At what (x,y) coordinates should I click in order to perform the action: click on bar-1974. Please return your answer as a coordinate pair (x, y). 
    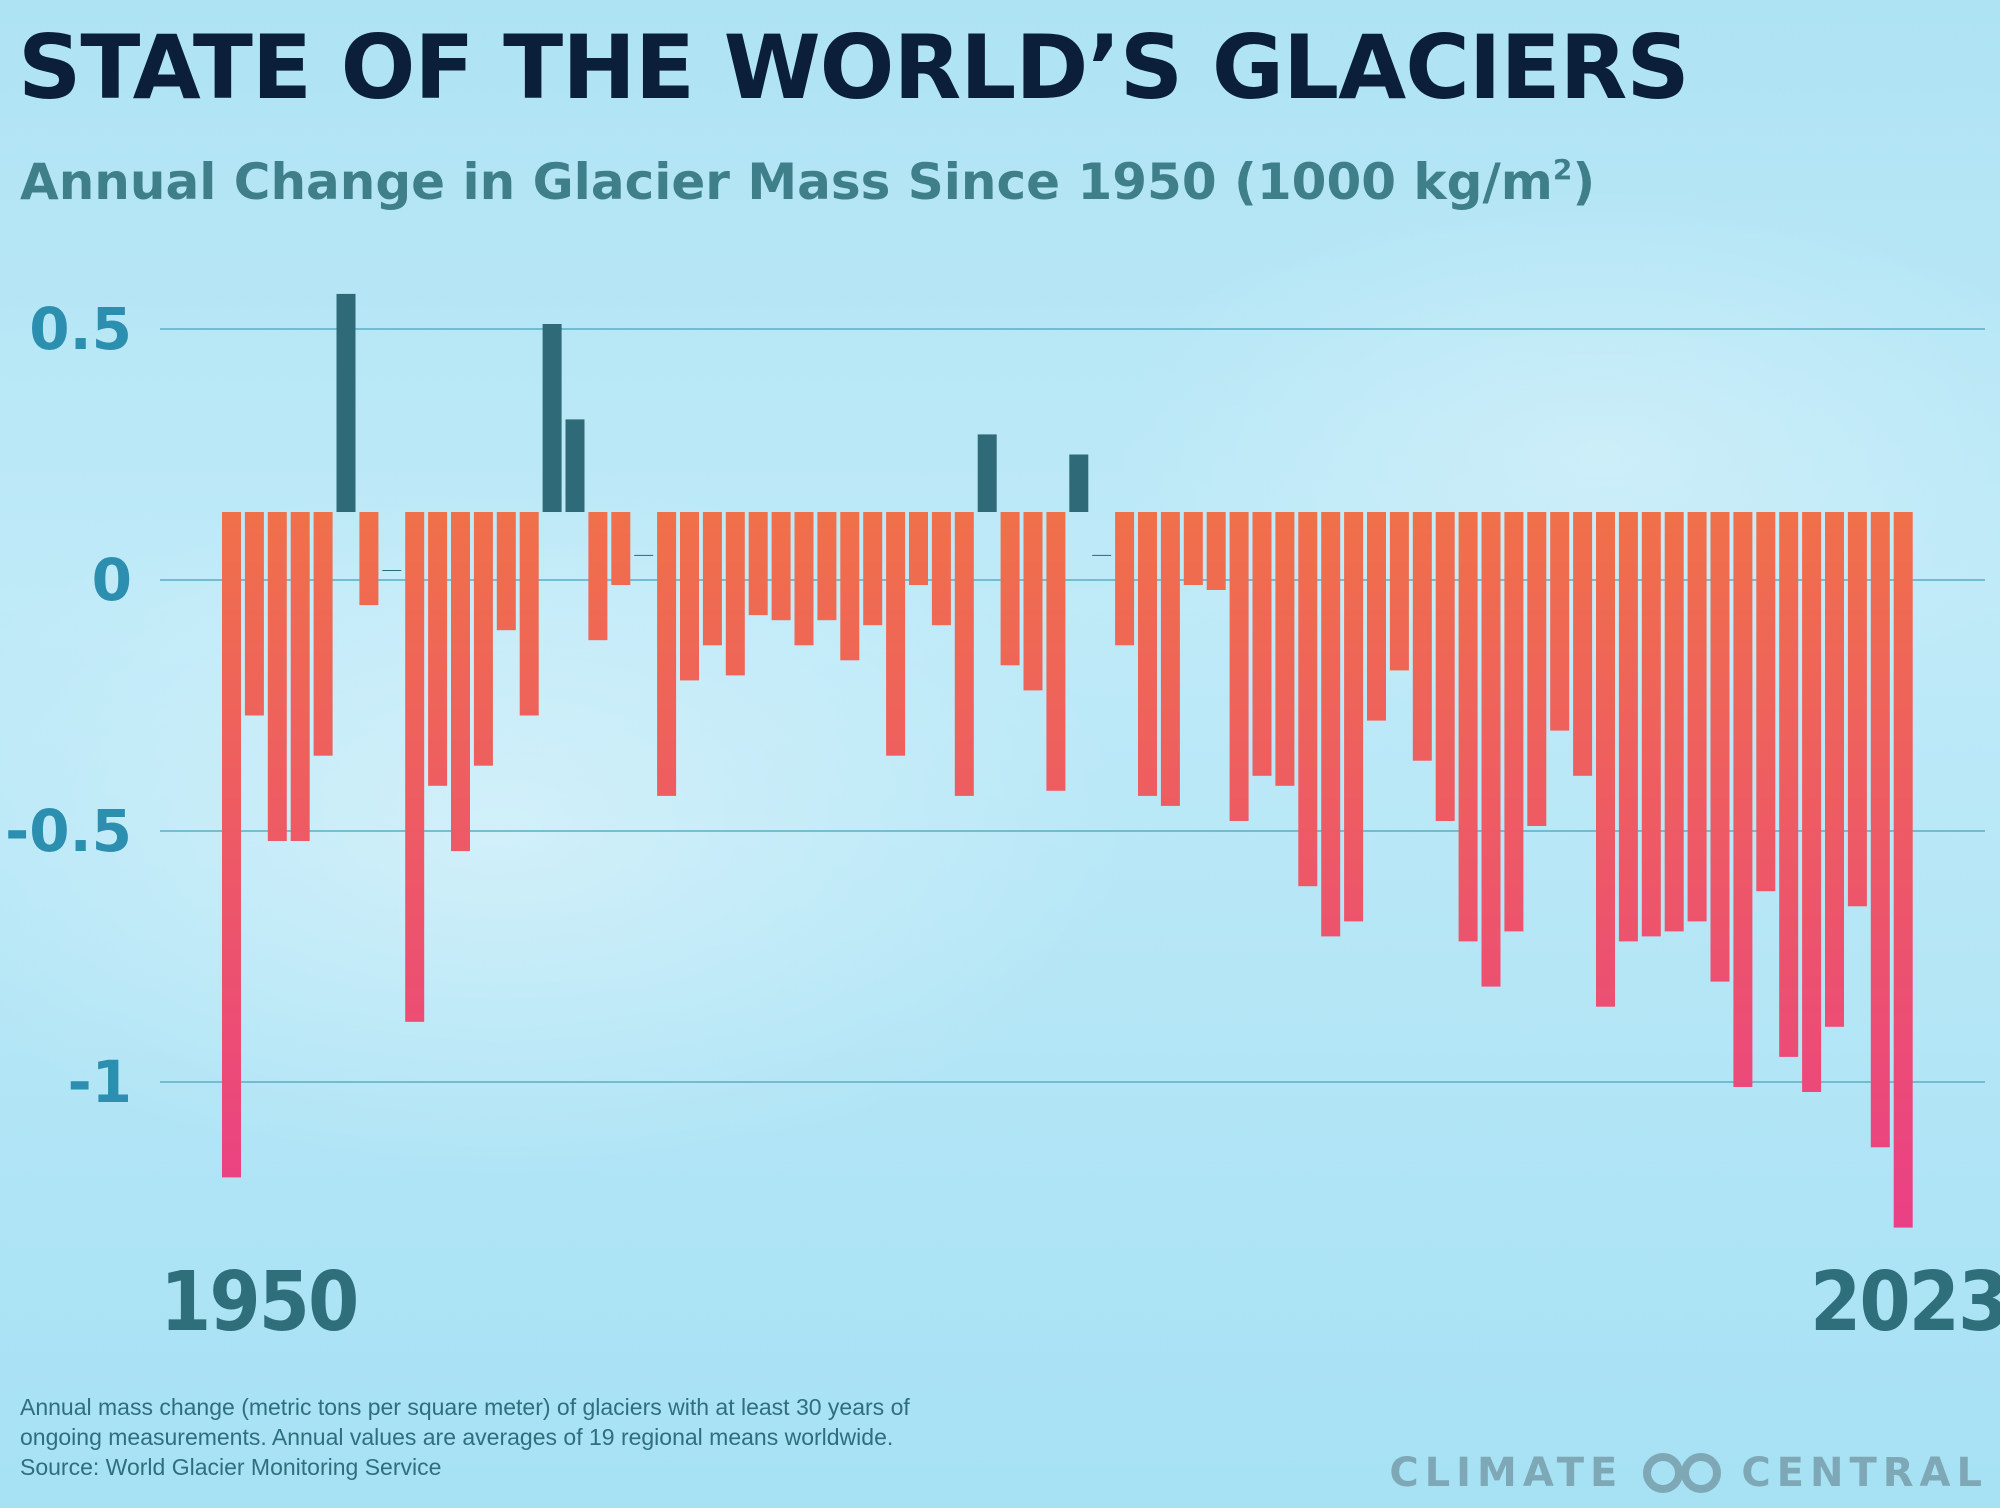
    Looking at the image, I should click on (781, 566).